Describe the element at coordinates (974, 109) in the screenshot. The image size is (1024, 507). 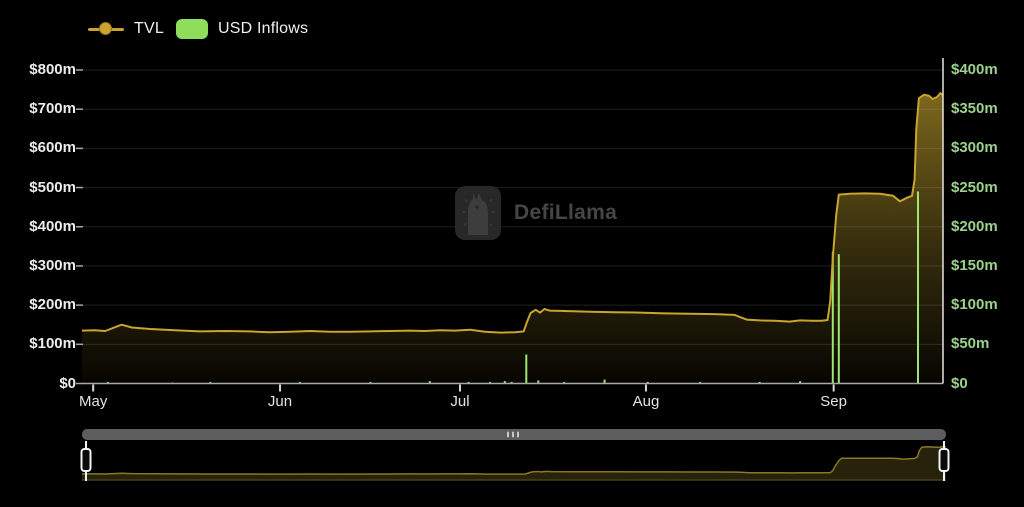
I see `right-tick-label: $350m` at that location.